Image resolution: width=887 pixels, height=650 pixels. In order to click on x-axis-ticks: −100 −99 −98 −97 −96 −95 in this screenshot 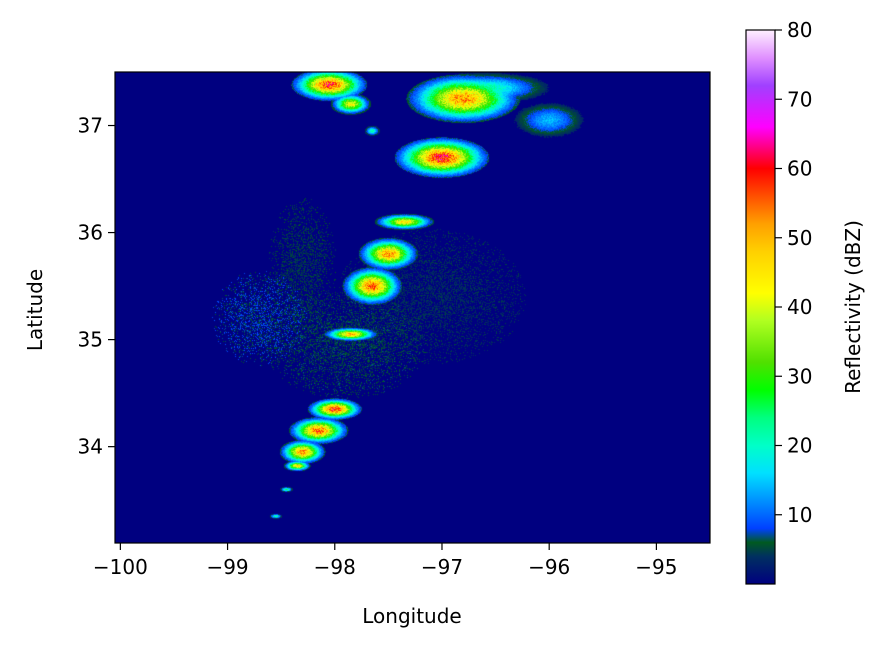, I will do `click(385, 561)`.